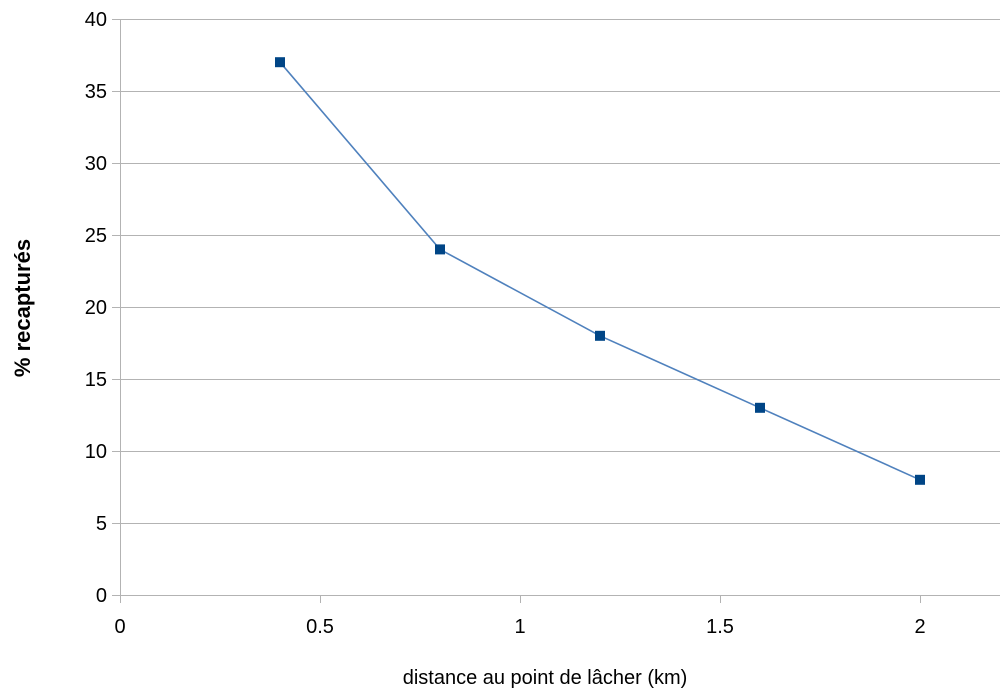 This screenshot has height=690, width=1000. I want to click on y-tick-label: 30, so click(96, 164).